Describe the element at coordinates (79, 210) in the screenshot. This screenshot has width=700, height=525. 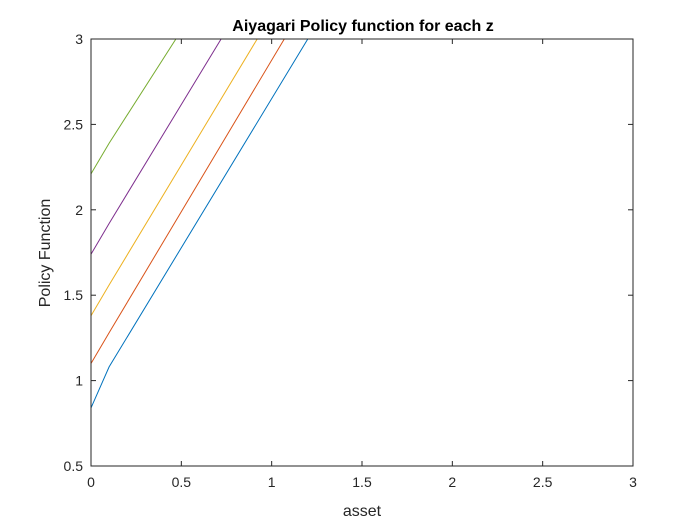
I see `y-tick-label: 2` at that location.